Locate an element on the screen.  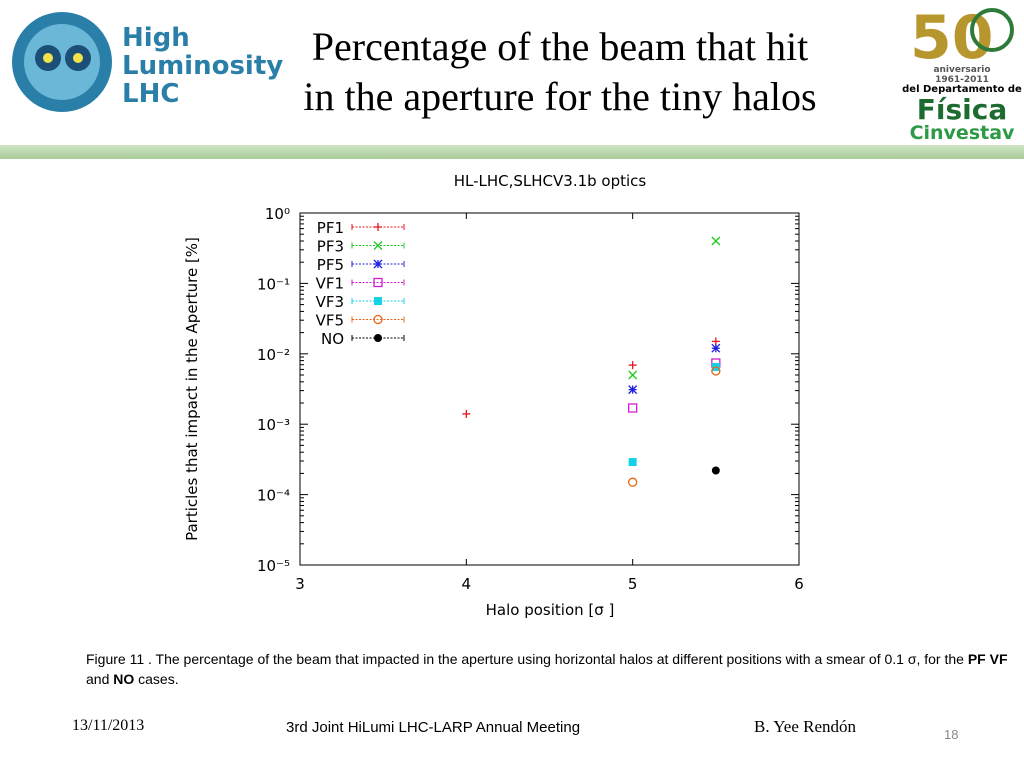
page-number: 18 is located at coordinates (951, 734).